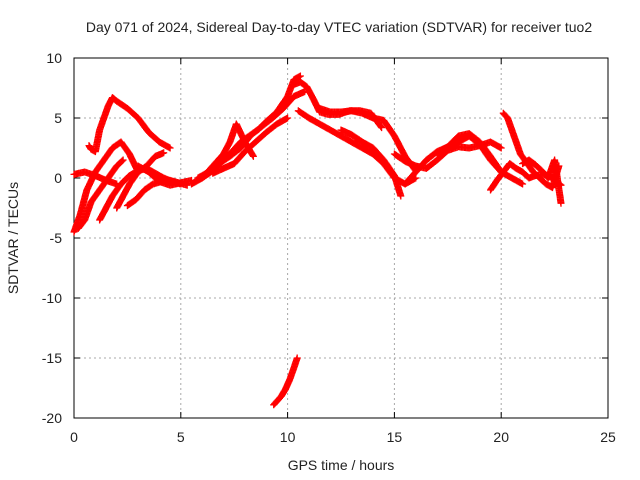 The height and width of the screenshot is (480, 640). I want to click on y-tick-labels: -20 -15 -10 -5 0 5 10, so click(52, 238).